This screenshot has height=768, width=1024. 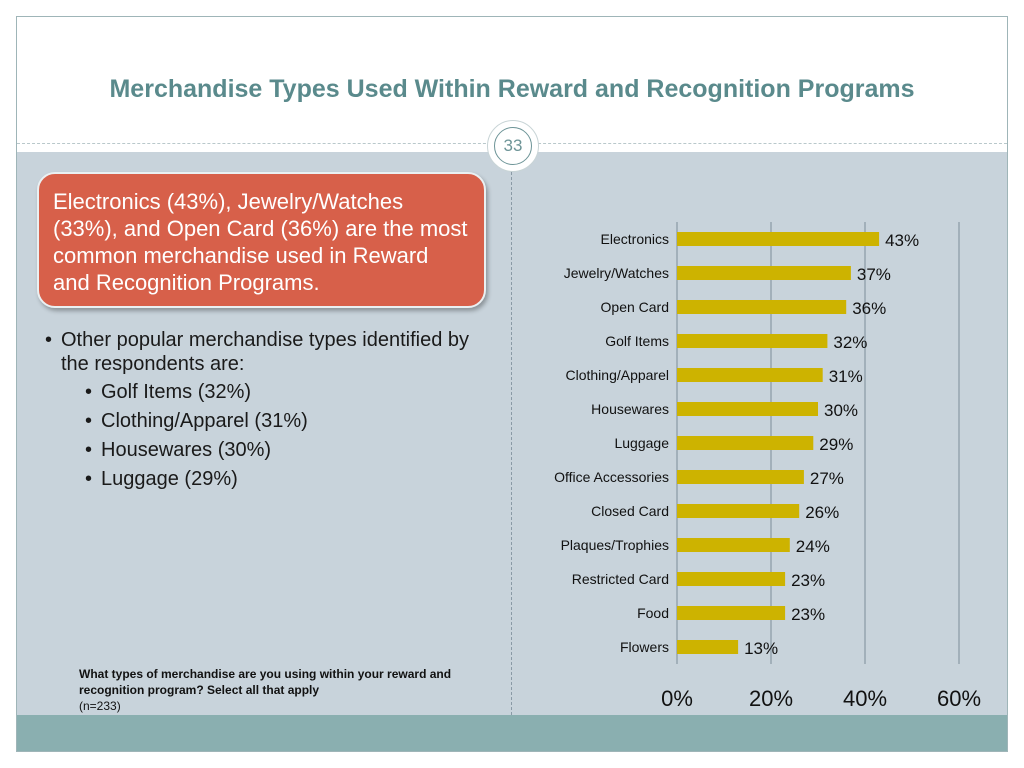 I want to click on chart-data-label: 36%, so click(x=869, y=308).